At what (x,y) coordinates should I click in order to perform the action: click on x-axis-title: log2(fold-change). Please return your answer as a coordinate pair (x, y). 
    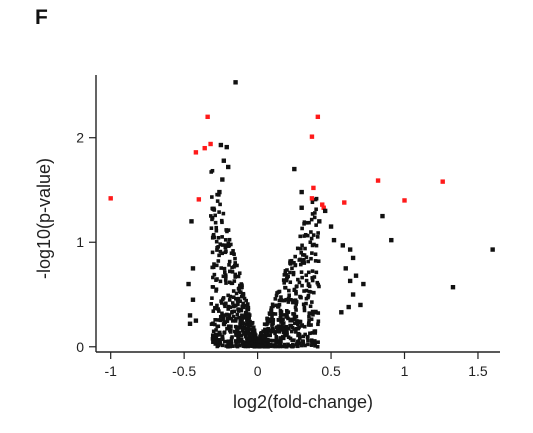
    Looking at the image, I should click on (303, 402).